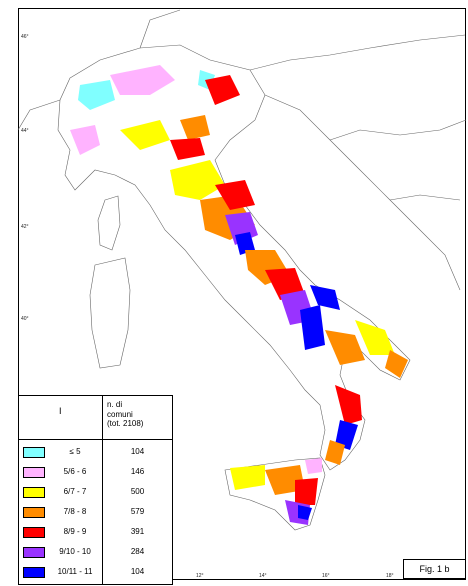 This screenshot has width=468, height=586. I want to click on legend-header-count: n. di comuni (tot. 2108), so click(140, 414).